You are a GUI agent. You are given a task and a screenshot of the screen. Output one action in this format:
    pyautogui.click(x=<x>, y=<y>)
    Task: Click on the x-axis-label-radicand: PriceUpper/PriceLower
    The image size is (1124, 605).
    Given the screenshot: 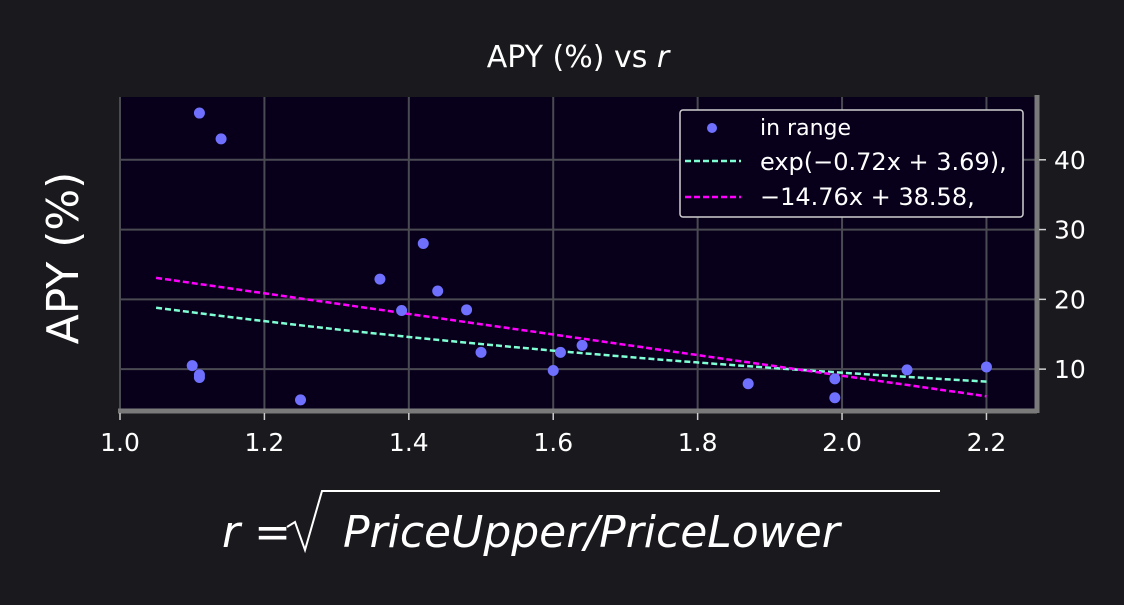 What is the action you would take?
    pyautogui.click(x=593, y=532)
    